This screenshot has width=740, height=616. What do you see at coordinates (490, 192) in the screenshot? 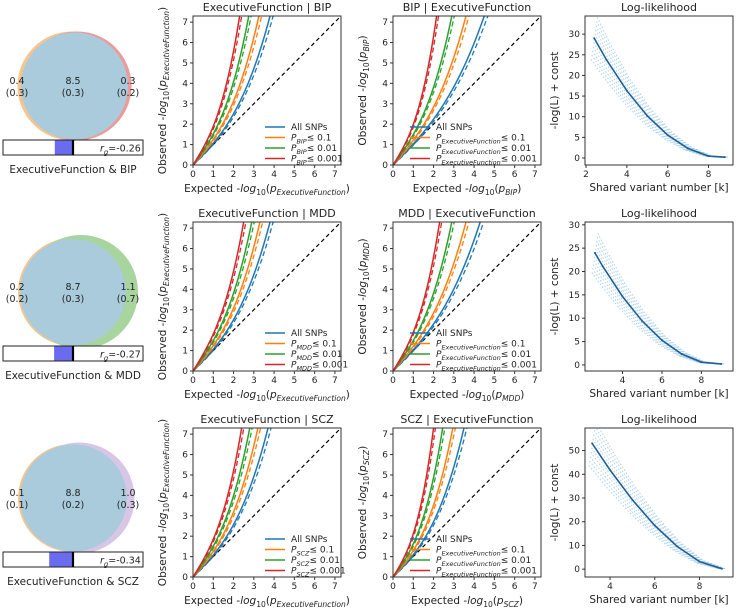
I see `x-axis-label-part: 10` at bounding box center [490, 192].